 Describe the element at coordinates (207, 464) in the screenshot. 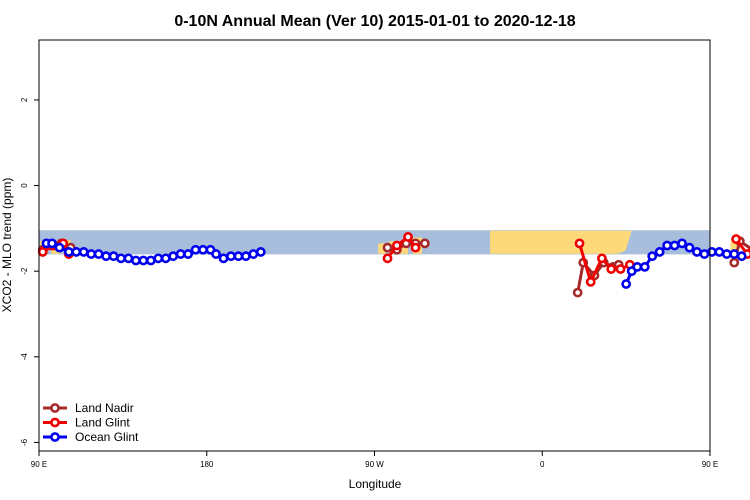

I see `x-tick-label: 180` at that location.